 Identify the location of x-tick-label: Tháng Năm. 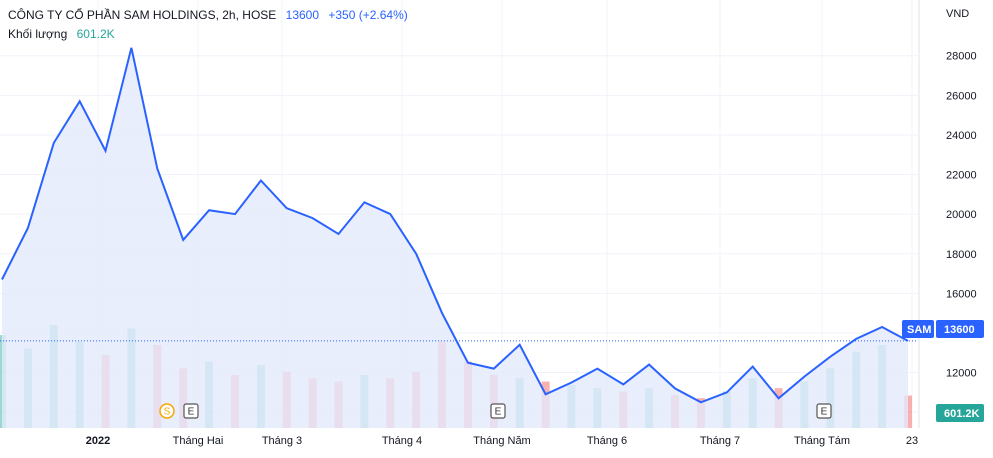
(501, 441).